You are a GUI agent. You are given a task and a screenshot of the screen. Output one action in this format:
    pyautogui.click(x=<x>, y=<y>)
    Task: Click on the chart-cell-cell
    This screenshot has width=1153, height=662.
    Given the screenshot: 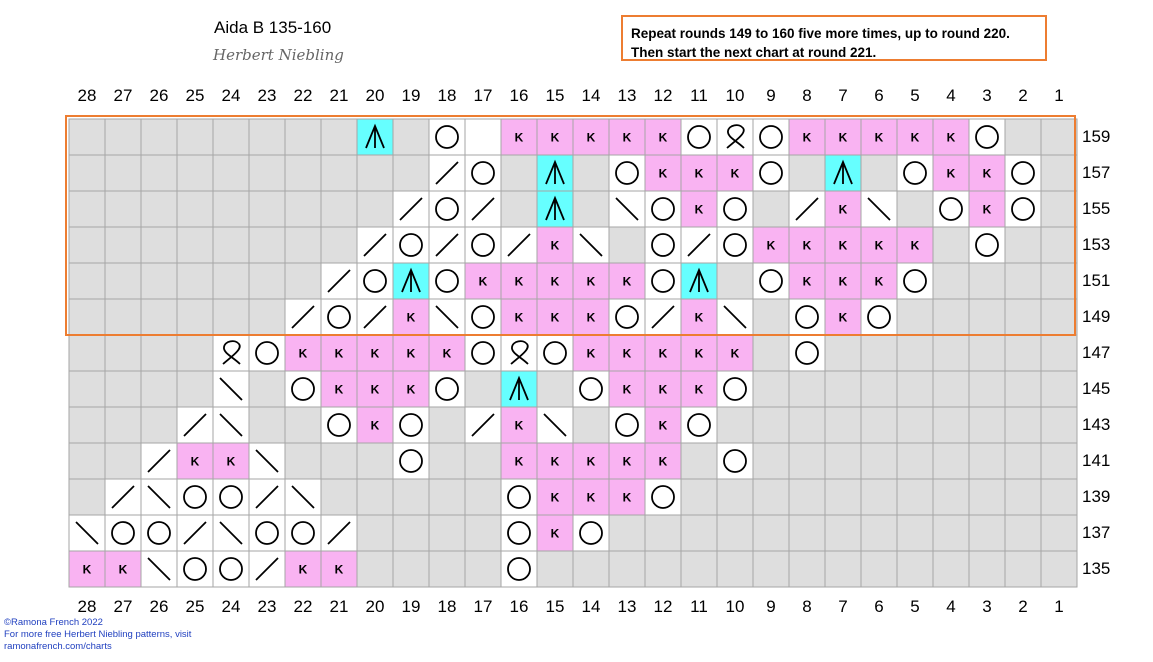 What is the action you would take?
    pyautogui.click(x=483, y=137)
    